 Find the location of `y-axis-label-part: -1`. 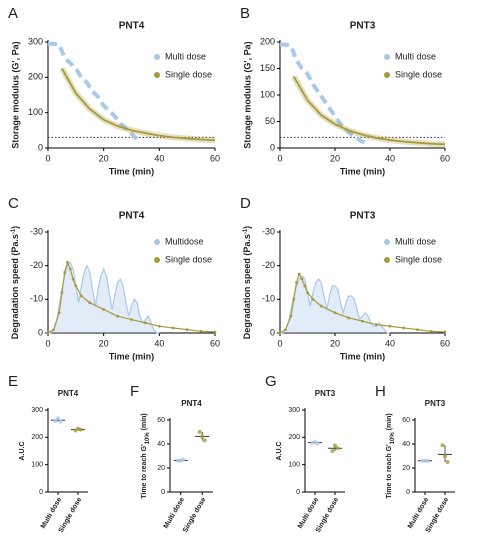

y-axis-label-part: -1 is located at coordinates (14, 231).